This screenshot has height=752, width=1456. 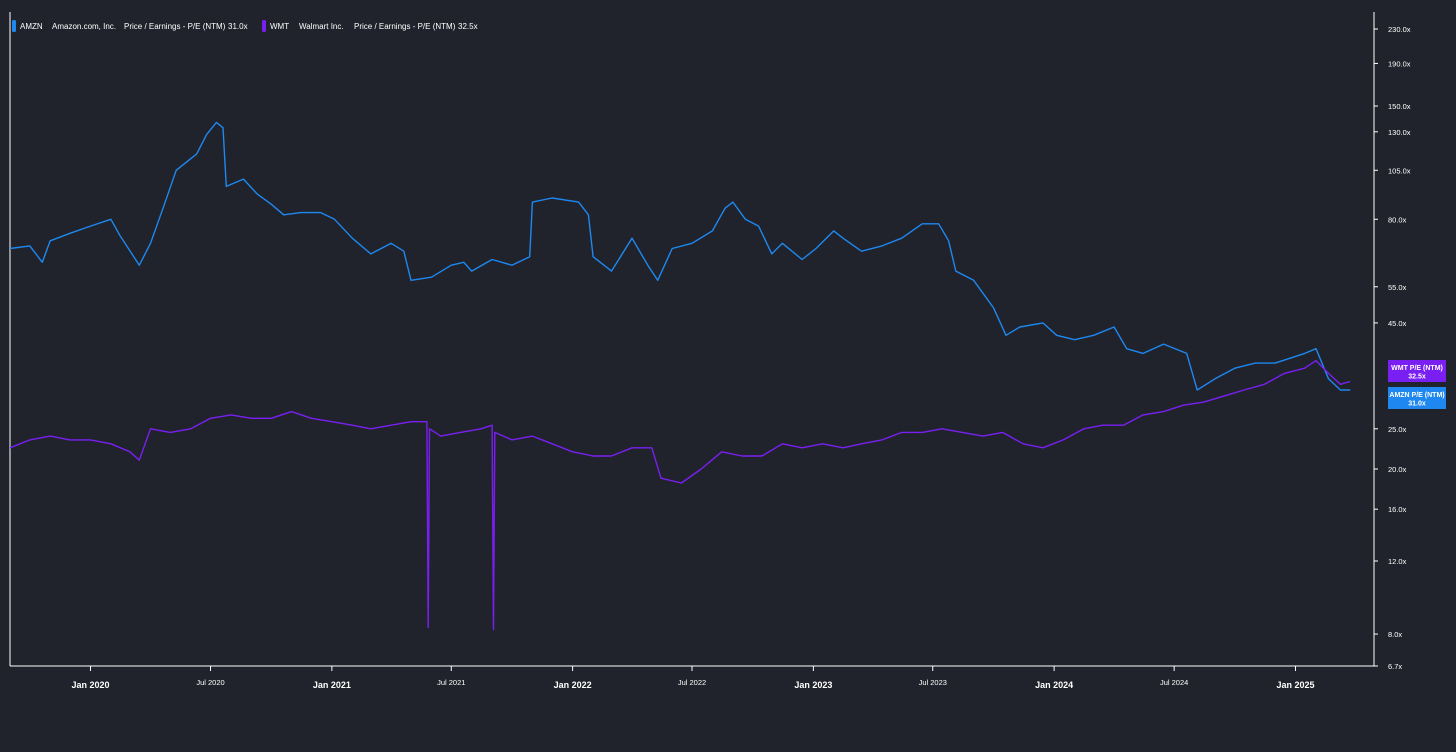 What do you see at coordinates (90, 685) in the screenshot?
I see `x-tick-label: Jan 2020` at bounding box center [90, 685].